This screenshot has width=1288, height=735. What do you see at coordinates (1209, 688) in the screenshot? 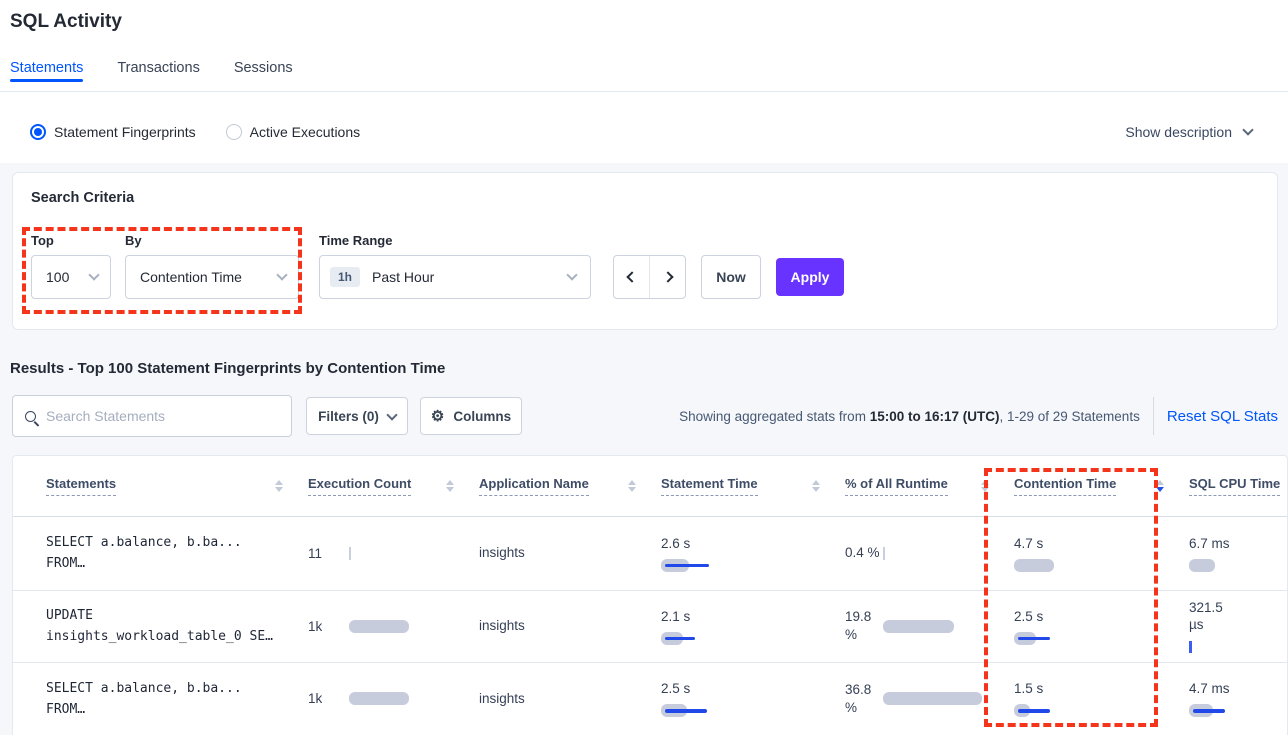
I see `cell-value: 4.7 ms` at bounding box center [1209, 688].